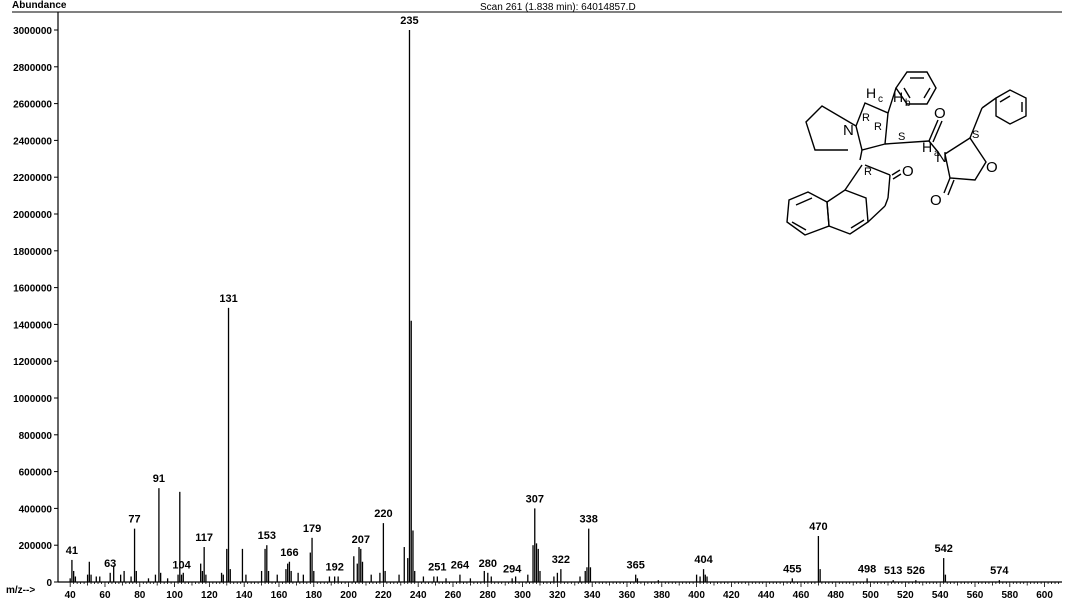  I want to click on x-tick-label: 60, so click(105, 595).